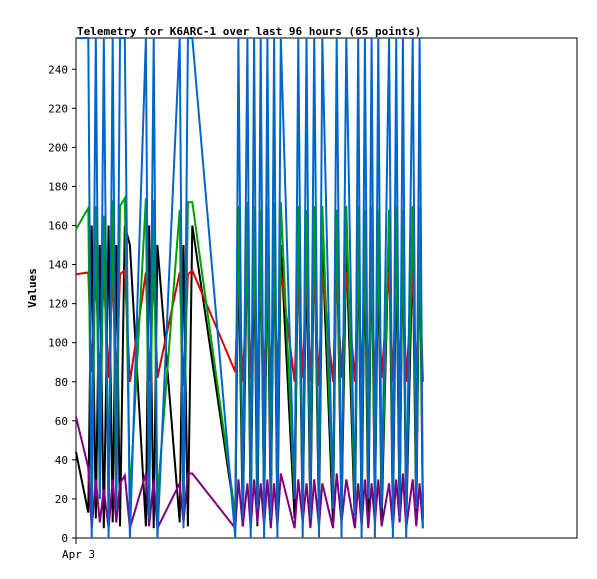  I want to click on y-tick-label: 220, so click(58, 108).